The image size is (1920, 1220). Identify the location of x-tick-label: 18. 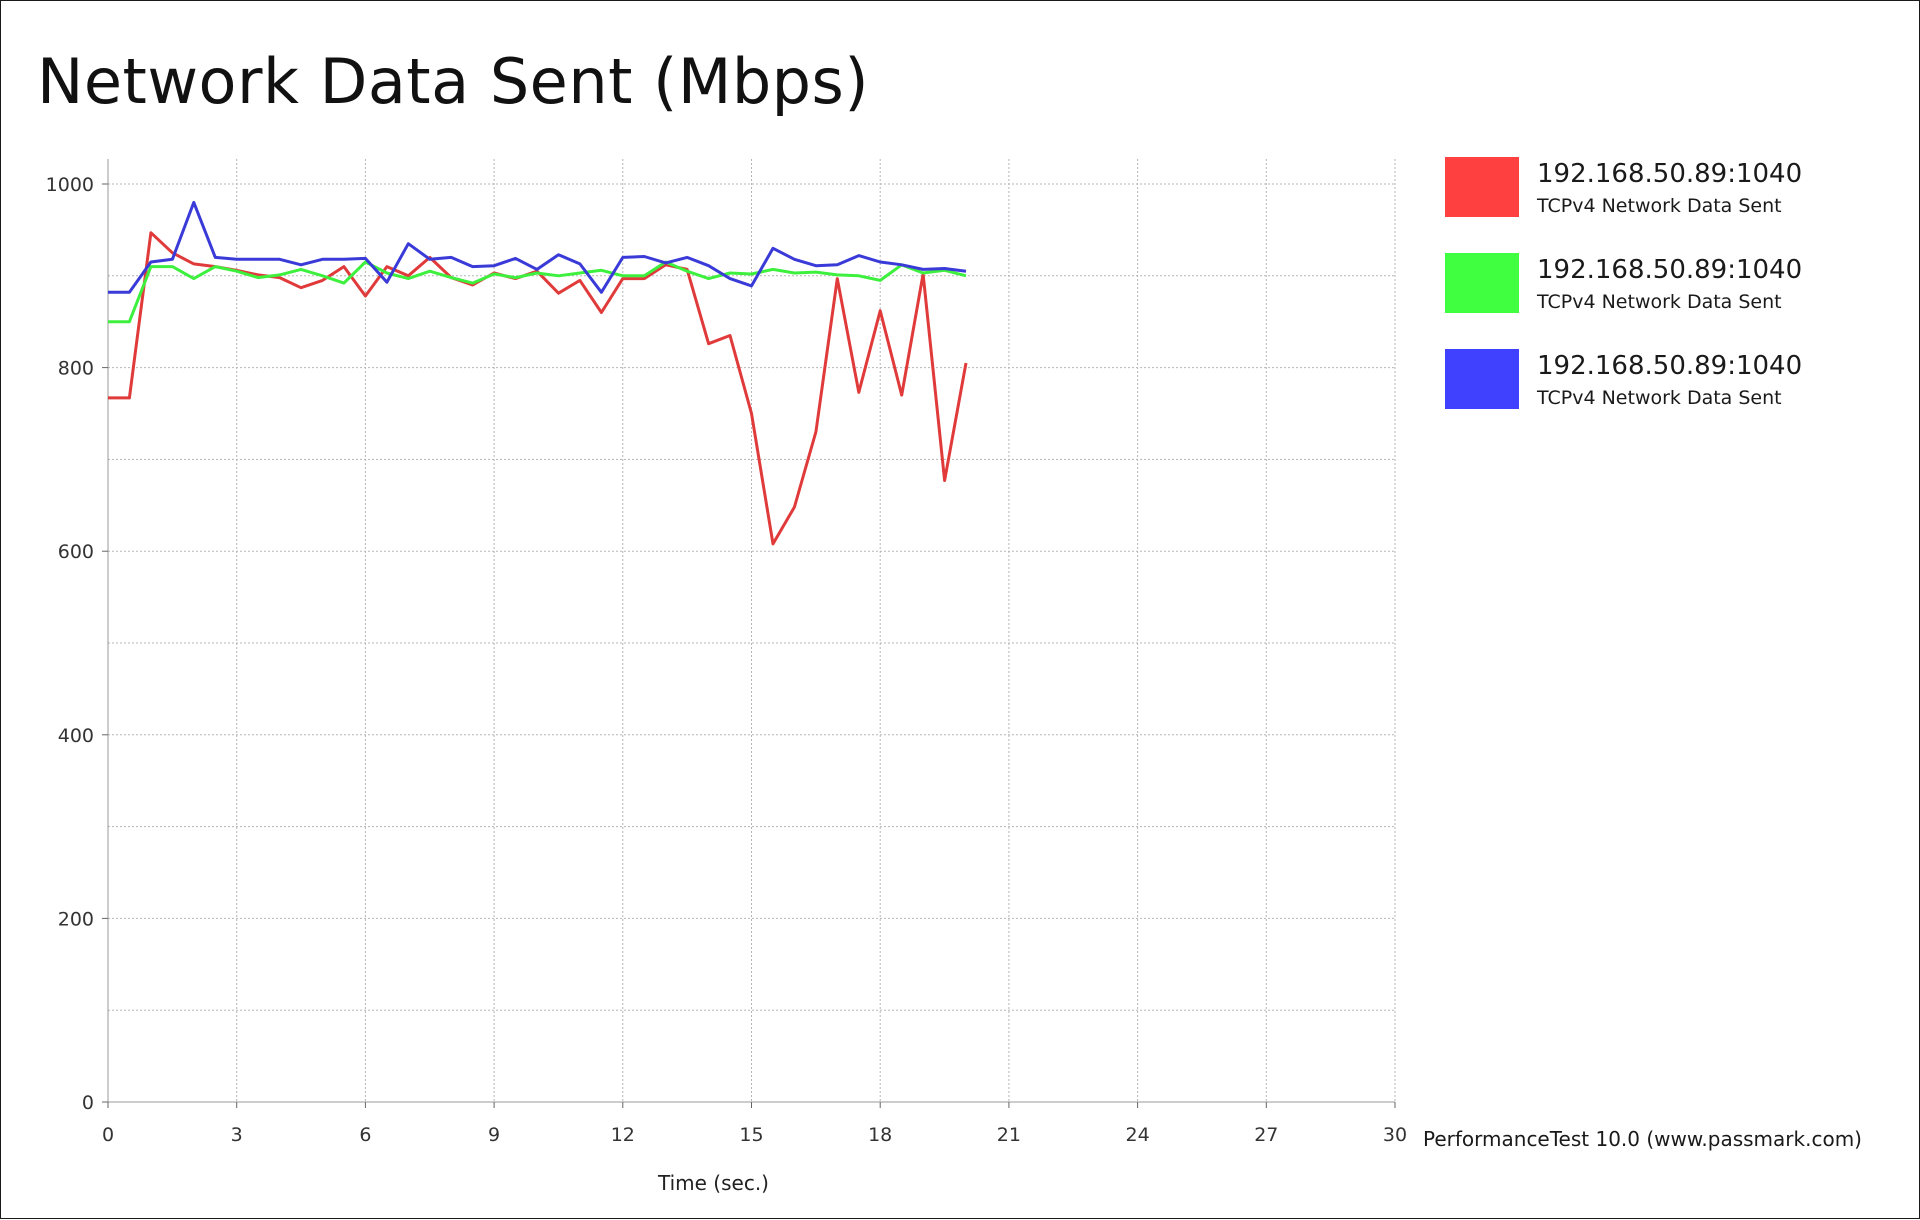
(880, 1135).